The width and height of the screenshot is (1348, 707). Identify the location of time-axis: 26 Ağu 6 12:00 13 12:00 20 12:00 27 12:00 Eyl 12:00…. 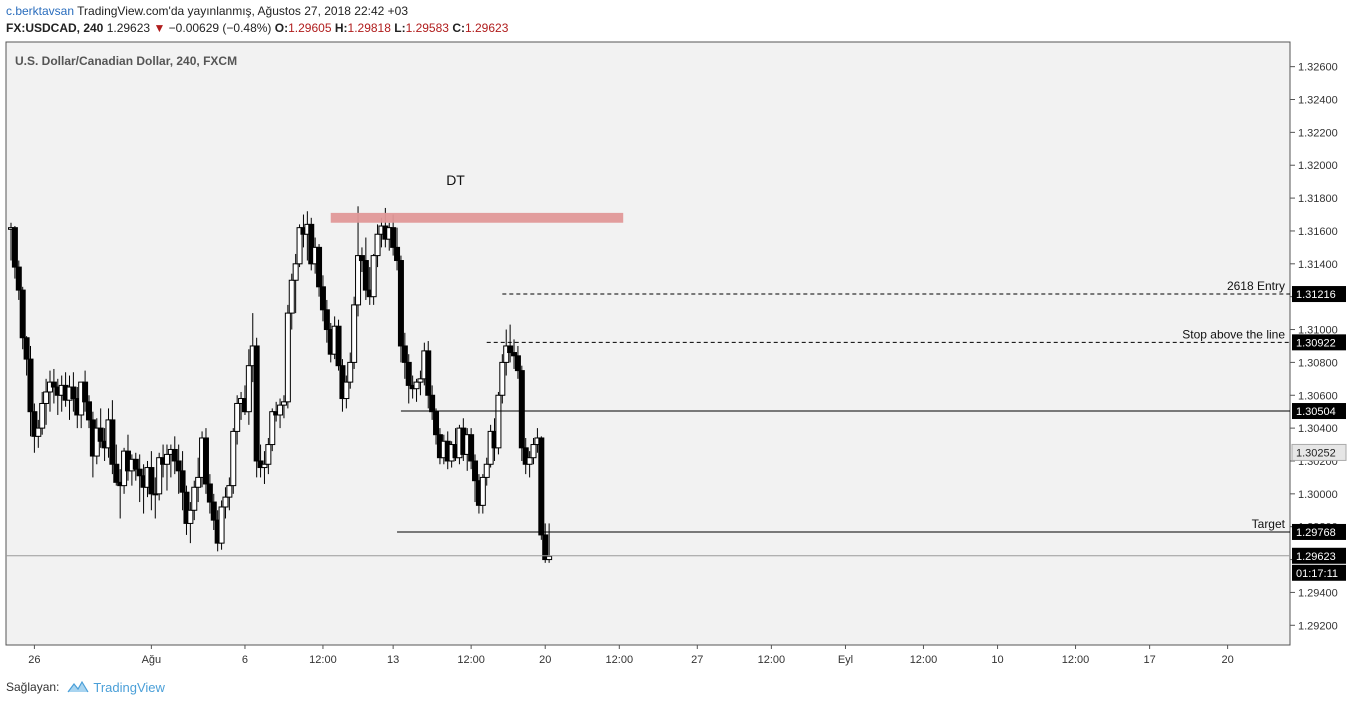
(631, 655).